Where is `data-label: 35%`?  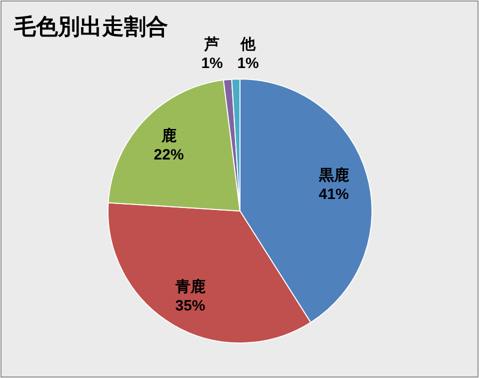 data-label: 35% is located at coordinates (190, 306).